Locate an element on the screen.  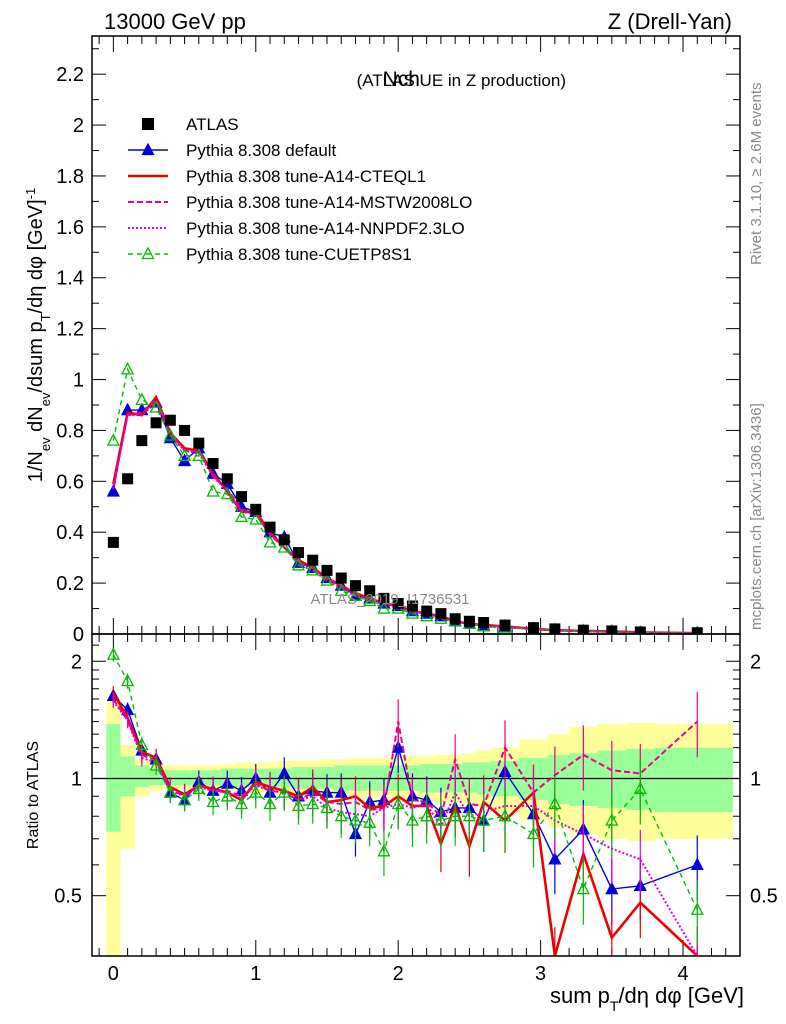
y-tick-label-main: 0.8 is located at coordinates (70, 431).